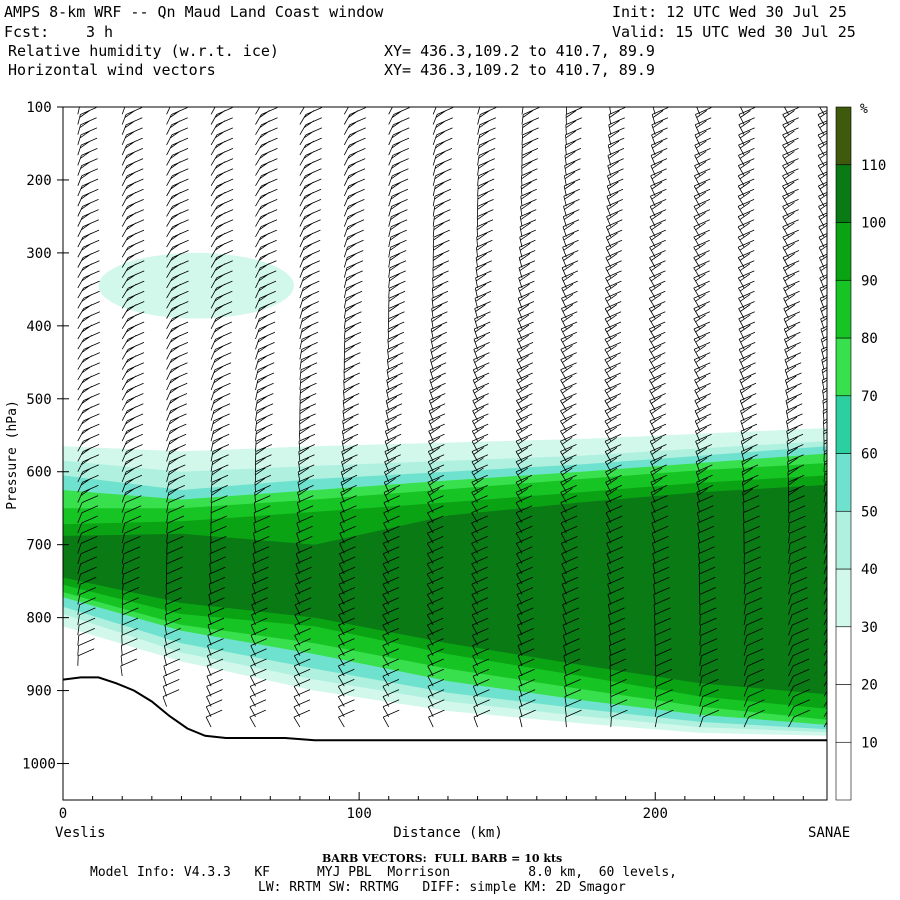 The width and height of the screenshot is (900, 900). I want to click on y-tick-label: 300, so click(38, 254).